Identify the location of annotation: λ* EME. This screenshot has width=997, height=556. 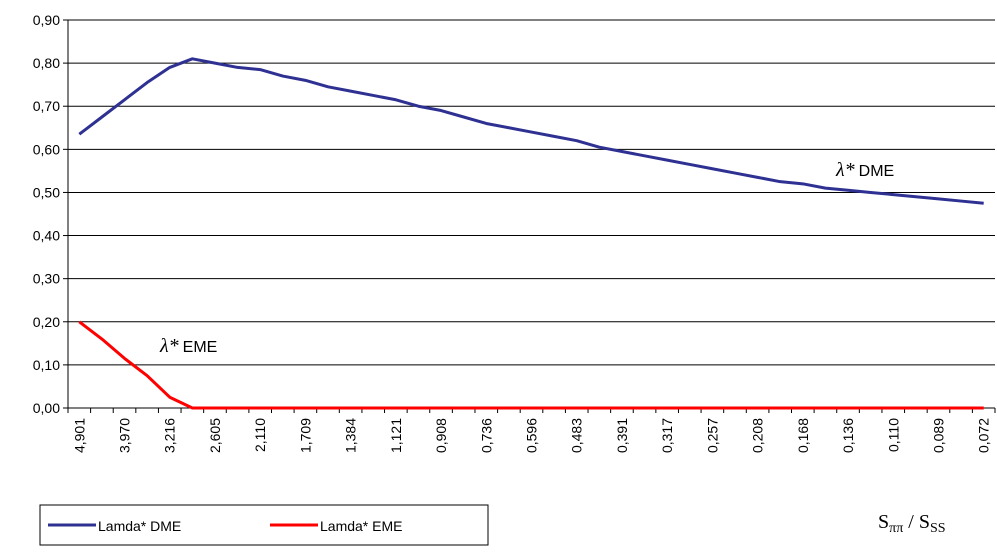
(188, 346).